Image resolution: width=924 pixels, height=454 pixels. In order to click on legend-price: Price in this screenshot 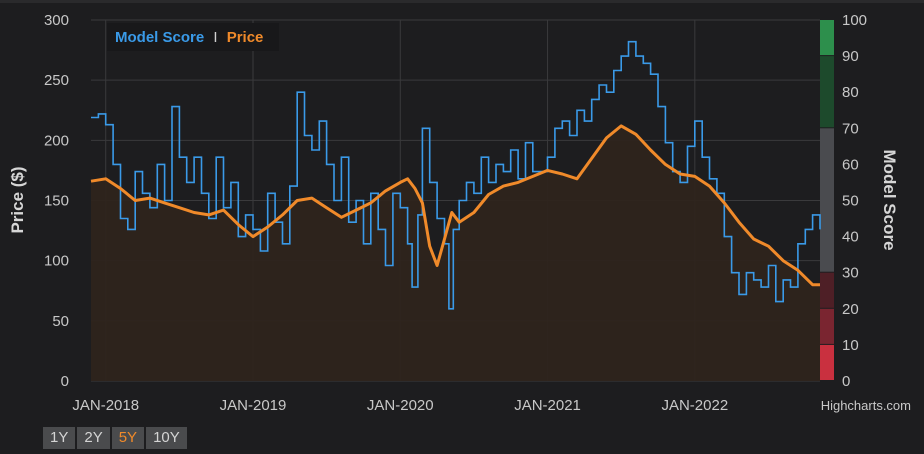, I will do `click(245, 37)`.